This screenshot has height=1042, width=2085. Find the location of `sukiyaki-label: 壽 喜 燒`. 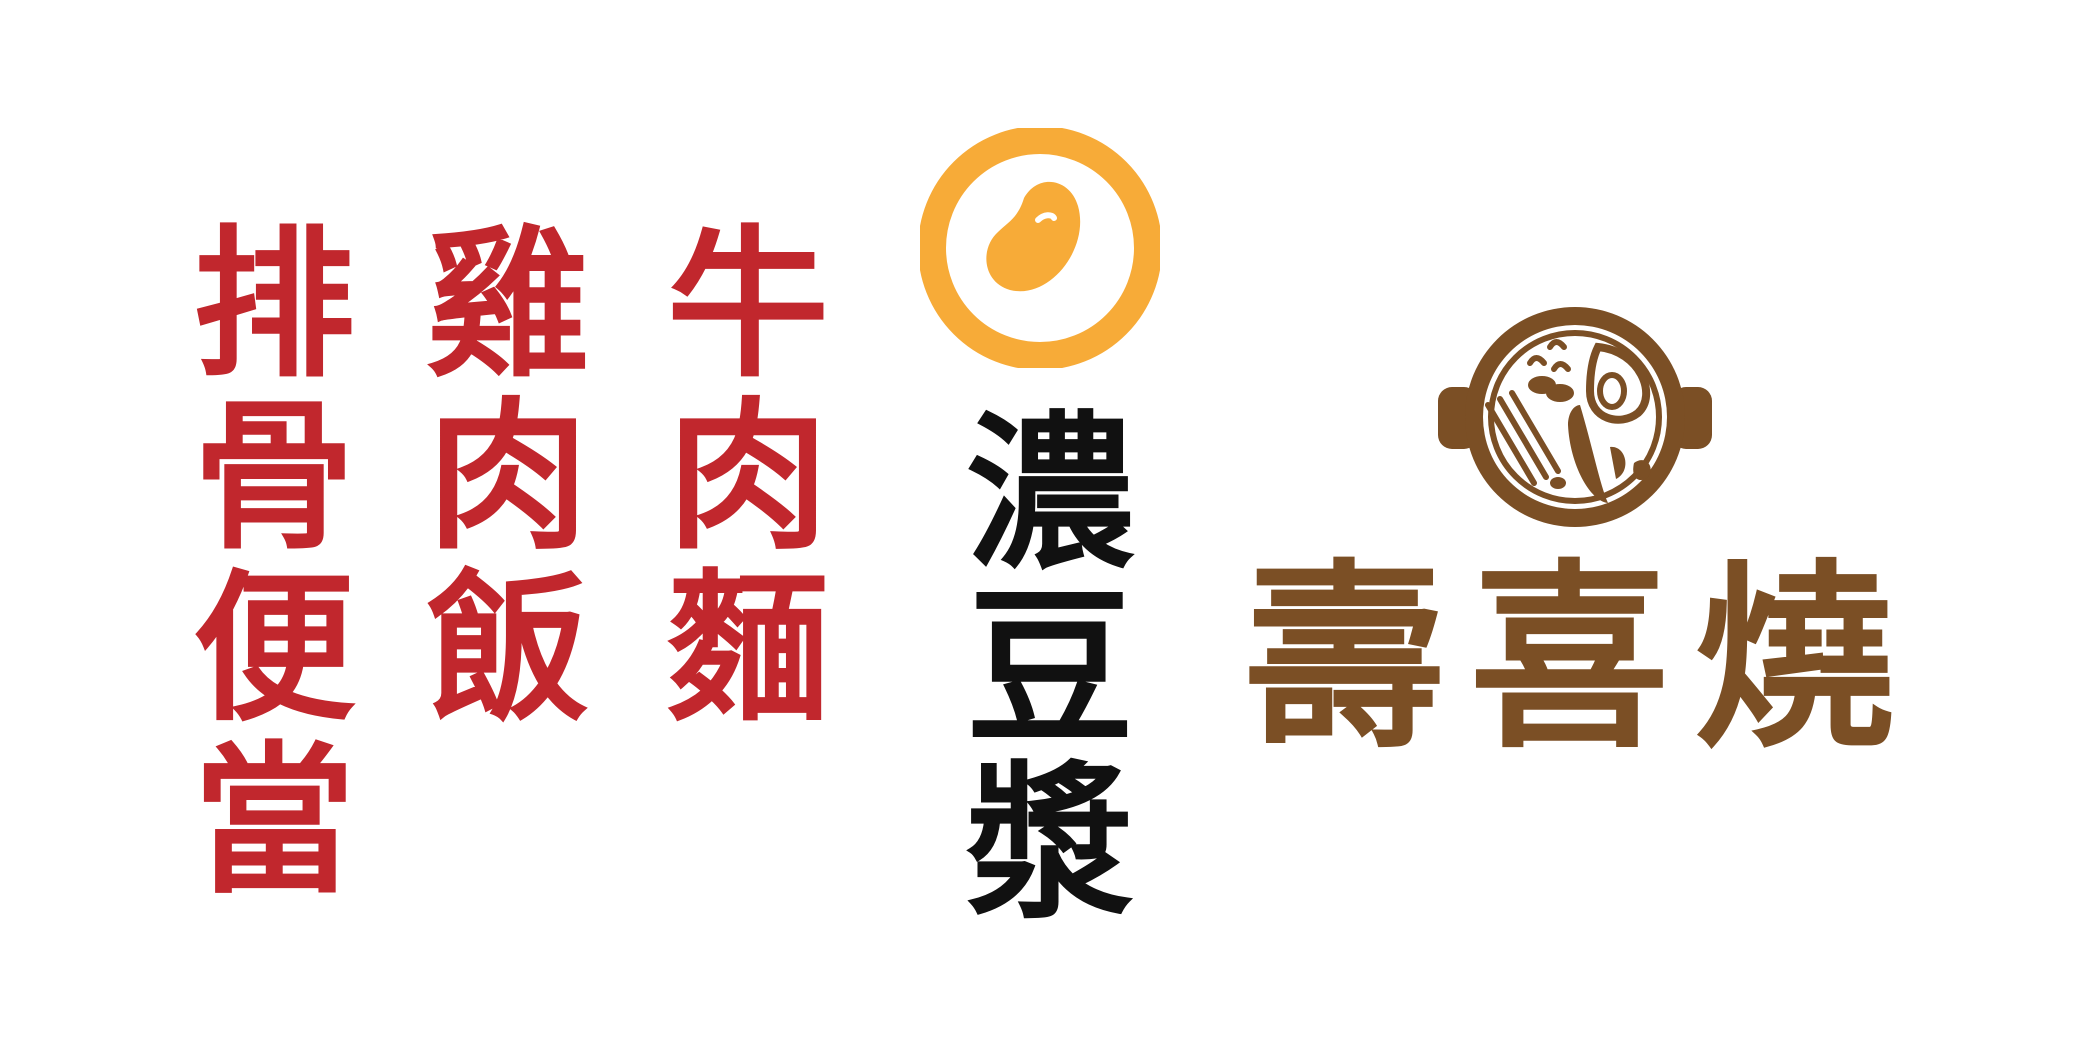

sukiyaki-label: 壽 喜 燒 is located at coordinates (1569, 660).